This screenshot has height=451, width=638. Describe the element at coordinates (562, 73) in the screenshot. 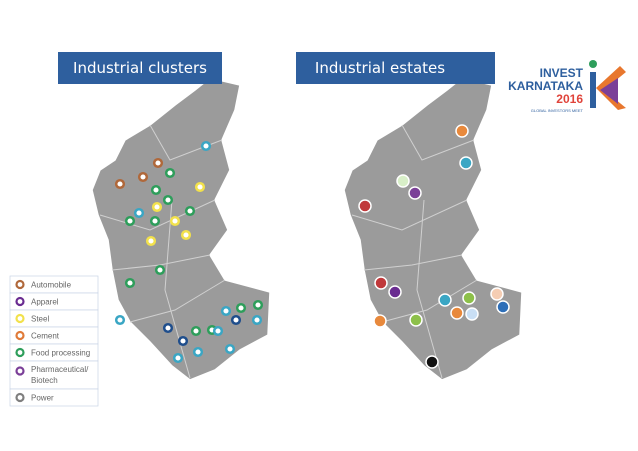

I see `logo-text: INVEST` at that location.